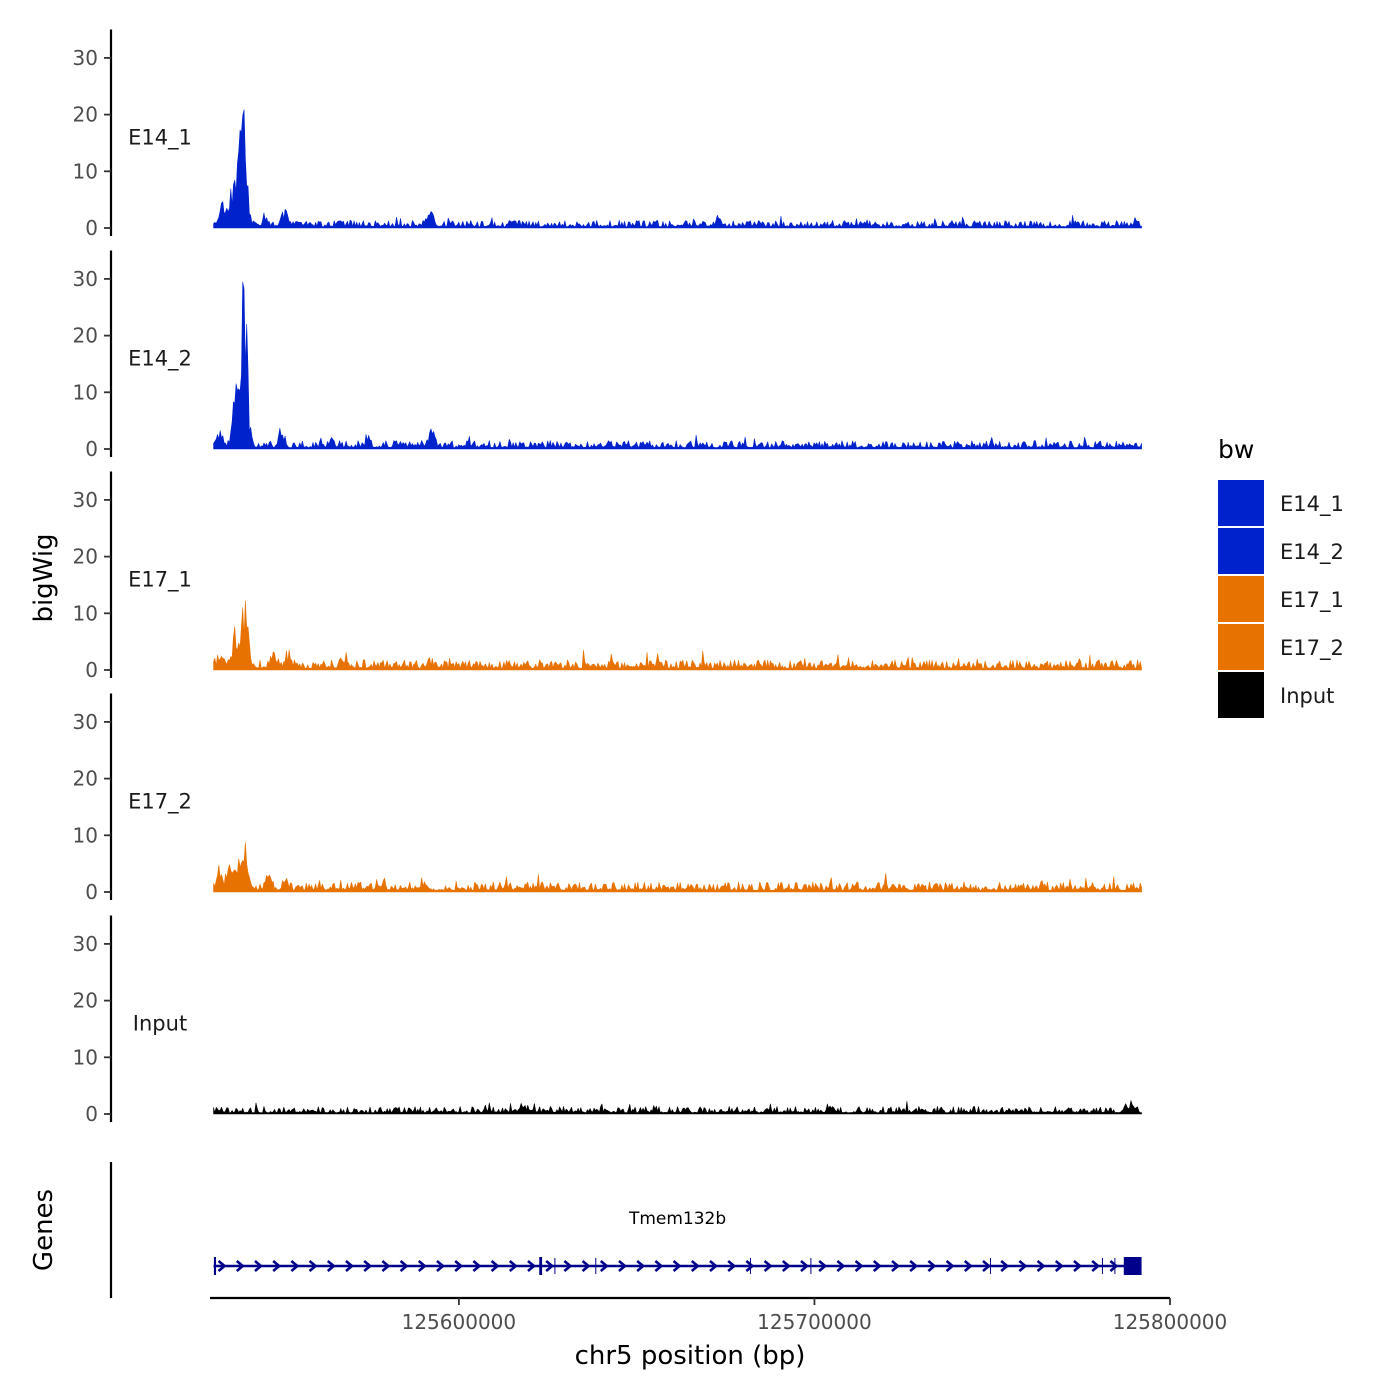 Image resolution: width=1400 pixels, height=1400 pixels. I want to click on legend-label: Input, so click(1307, 696).